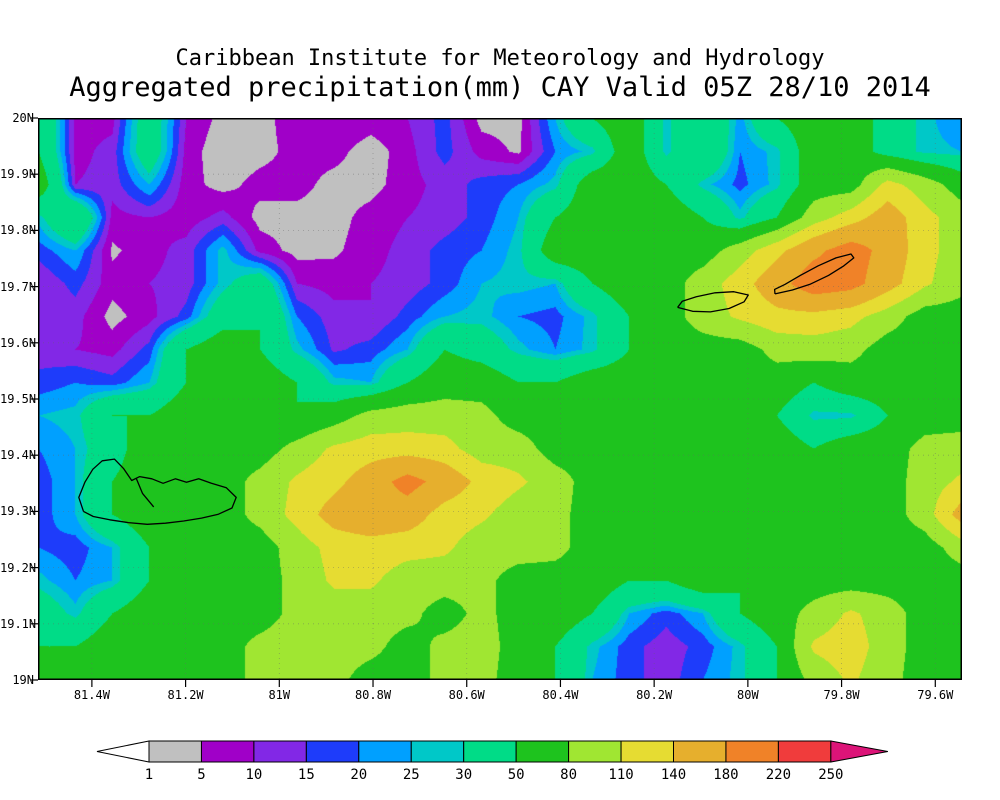  Describe the element at coordinates (18, 399) in the screenshot. I see `lat-tick-label: 19.5N` at that location.